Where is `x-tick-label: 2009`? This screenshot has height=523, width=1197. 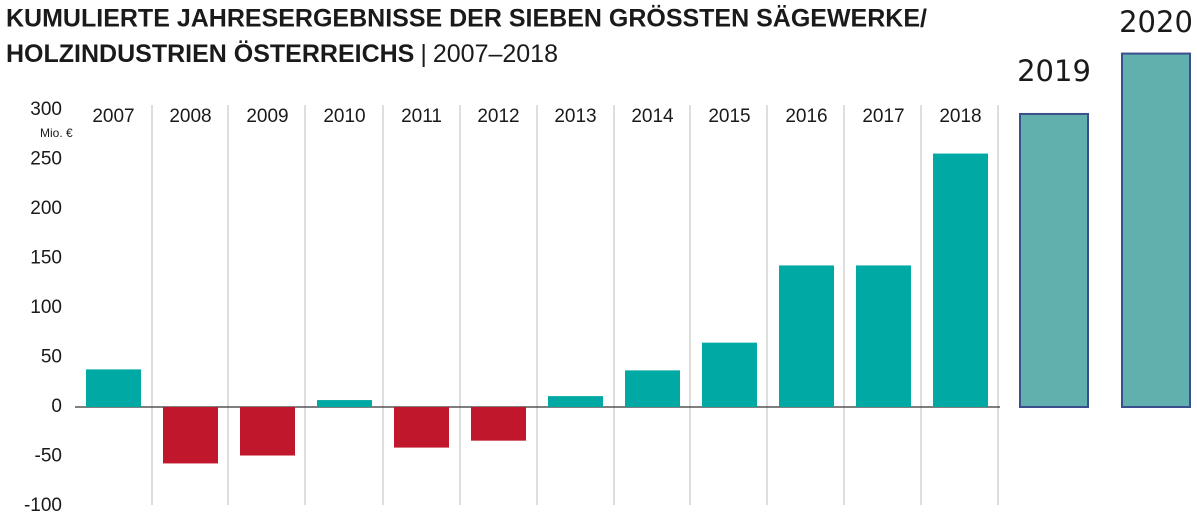
x-tick-label: 2009 is located at coordinates (267, 116).